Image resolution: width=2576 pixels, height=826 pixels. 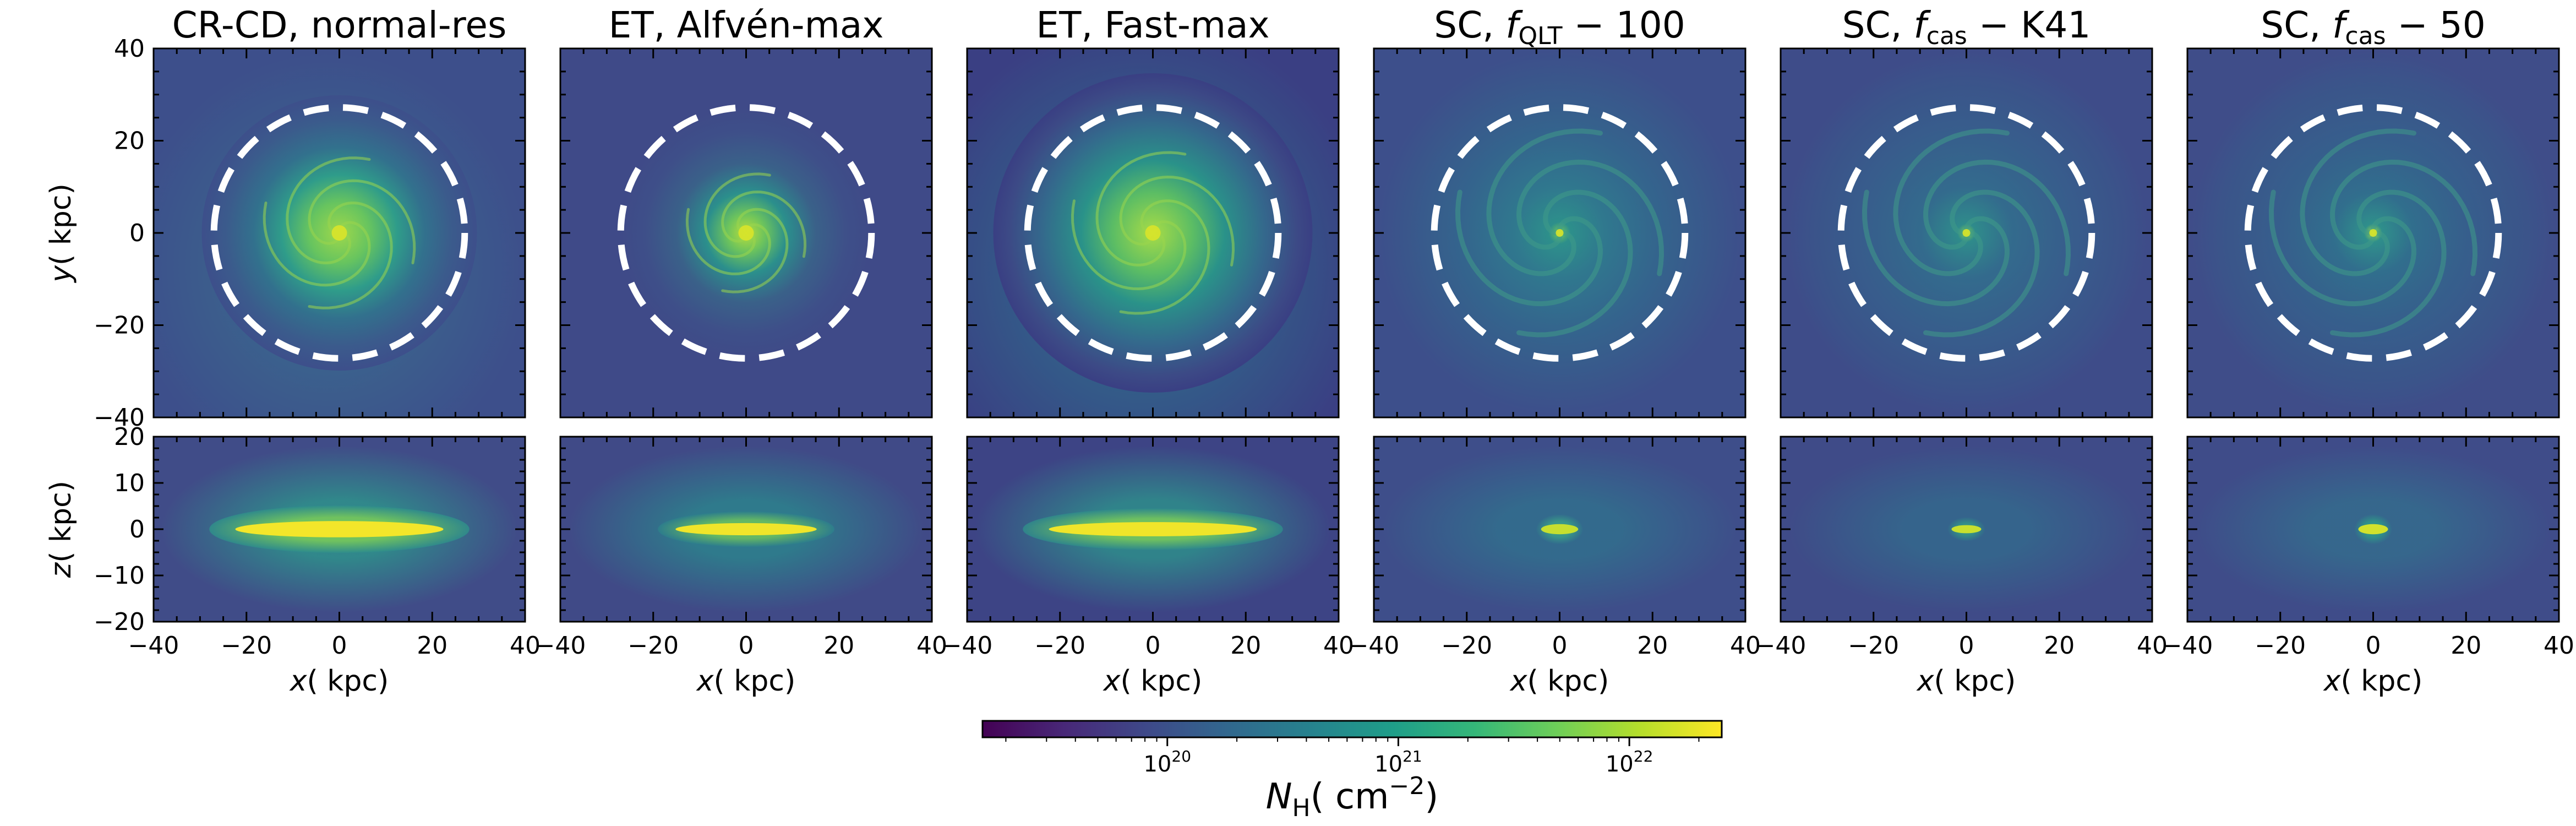 I want to click on panel-title: SC, fcas − K41, so click(x=1967, y=27).